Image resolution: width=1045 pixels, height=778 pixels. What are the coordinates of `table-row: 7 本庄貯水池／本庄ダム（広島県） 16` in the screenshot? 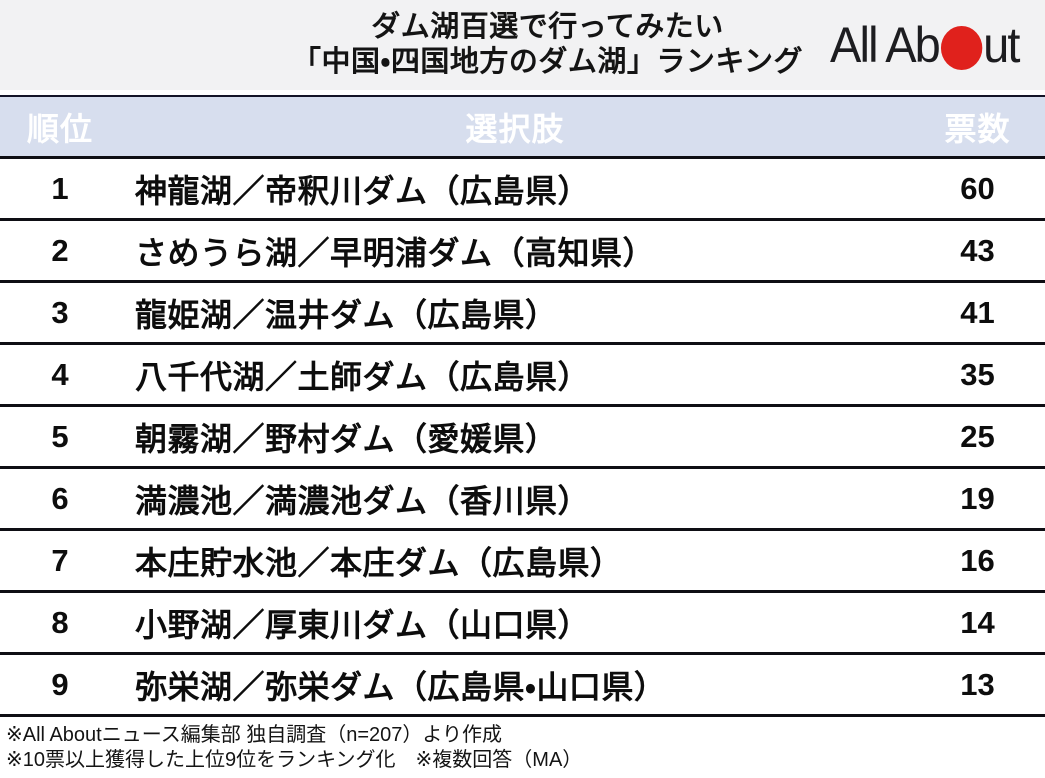 It's located at (522, 559).